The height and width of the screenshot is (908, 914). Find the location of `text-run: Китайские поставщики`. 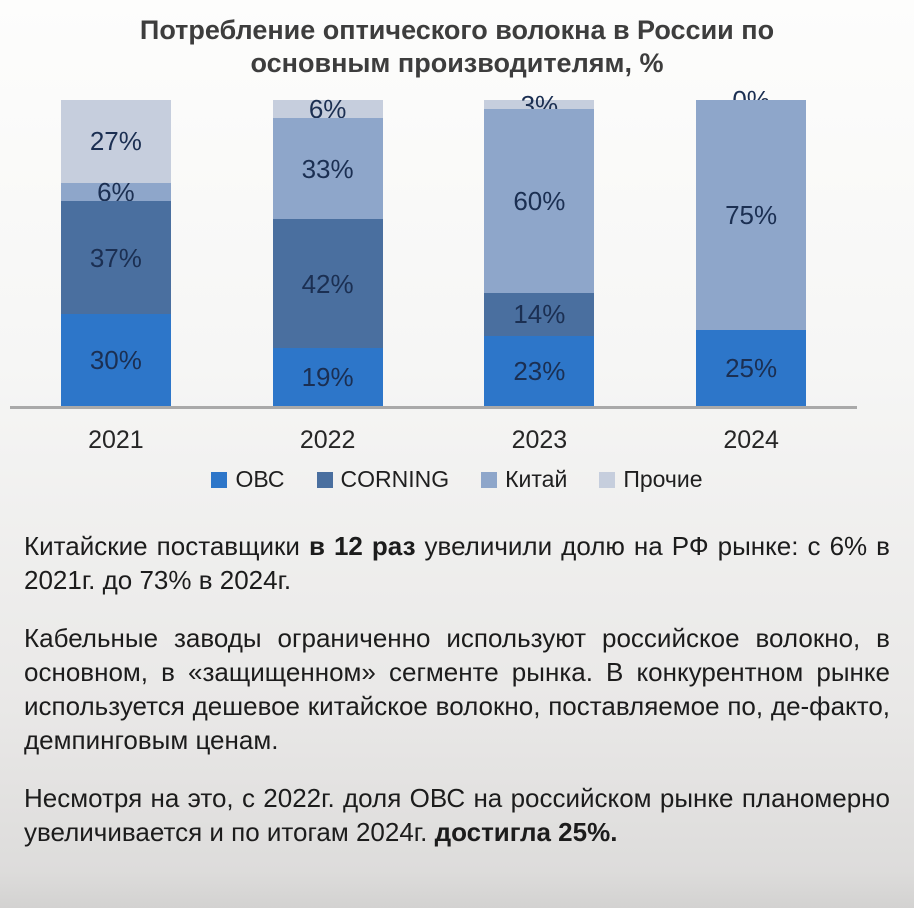

text-run: Китайские поставщики is located at coordinates (166, 546).